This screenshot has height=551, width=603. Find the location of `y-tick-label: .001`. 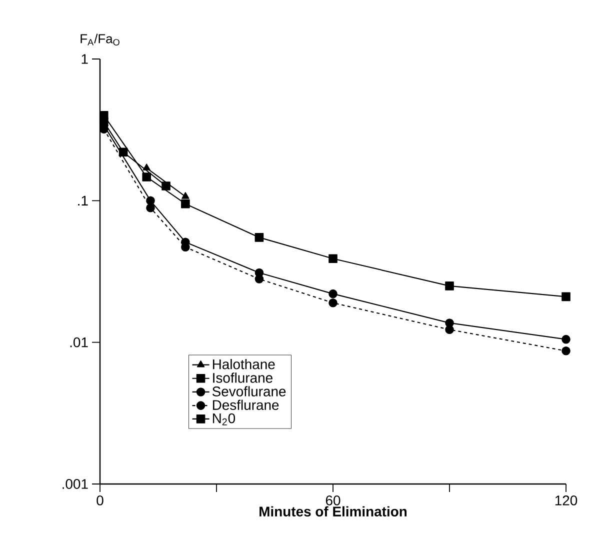

y-tick-label: .001 is located at coordinates (75, 484).